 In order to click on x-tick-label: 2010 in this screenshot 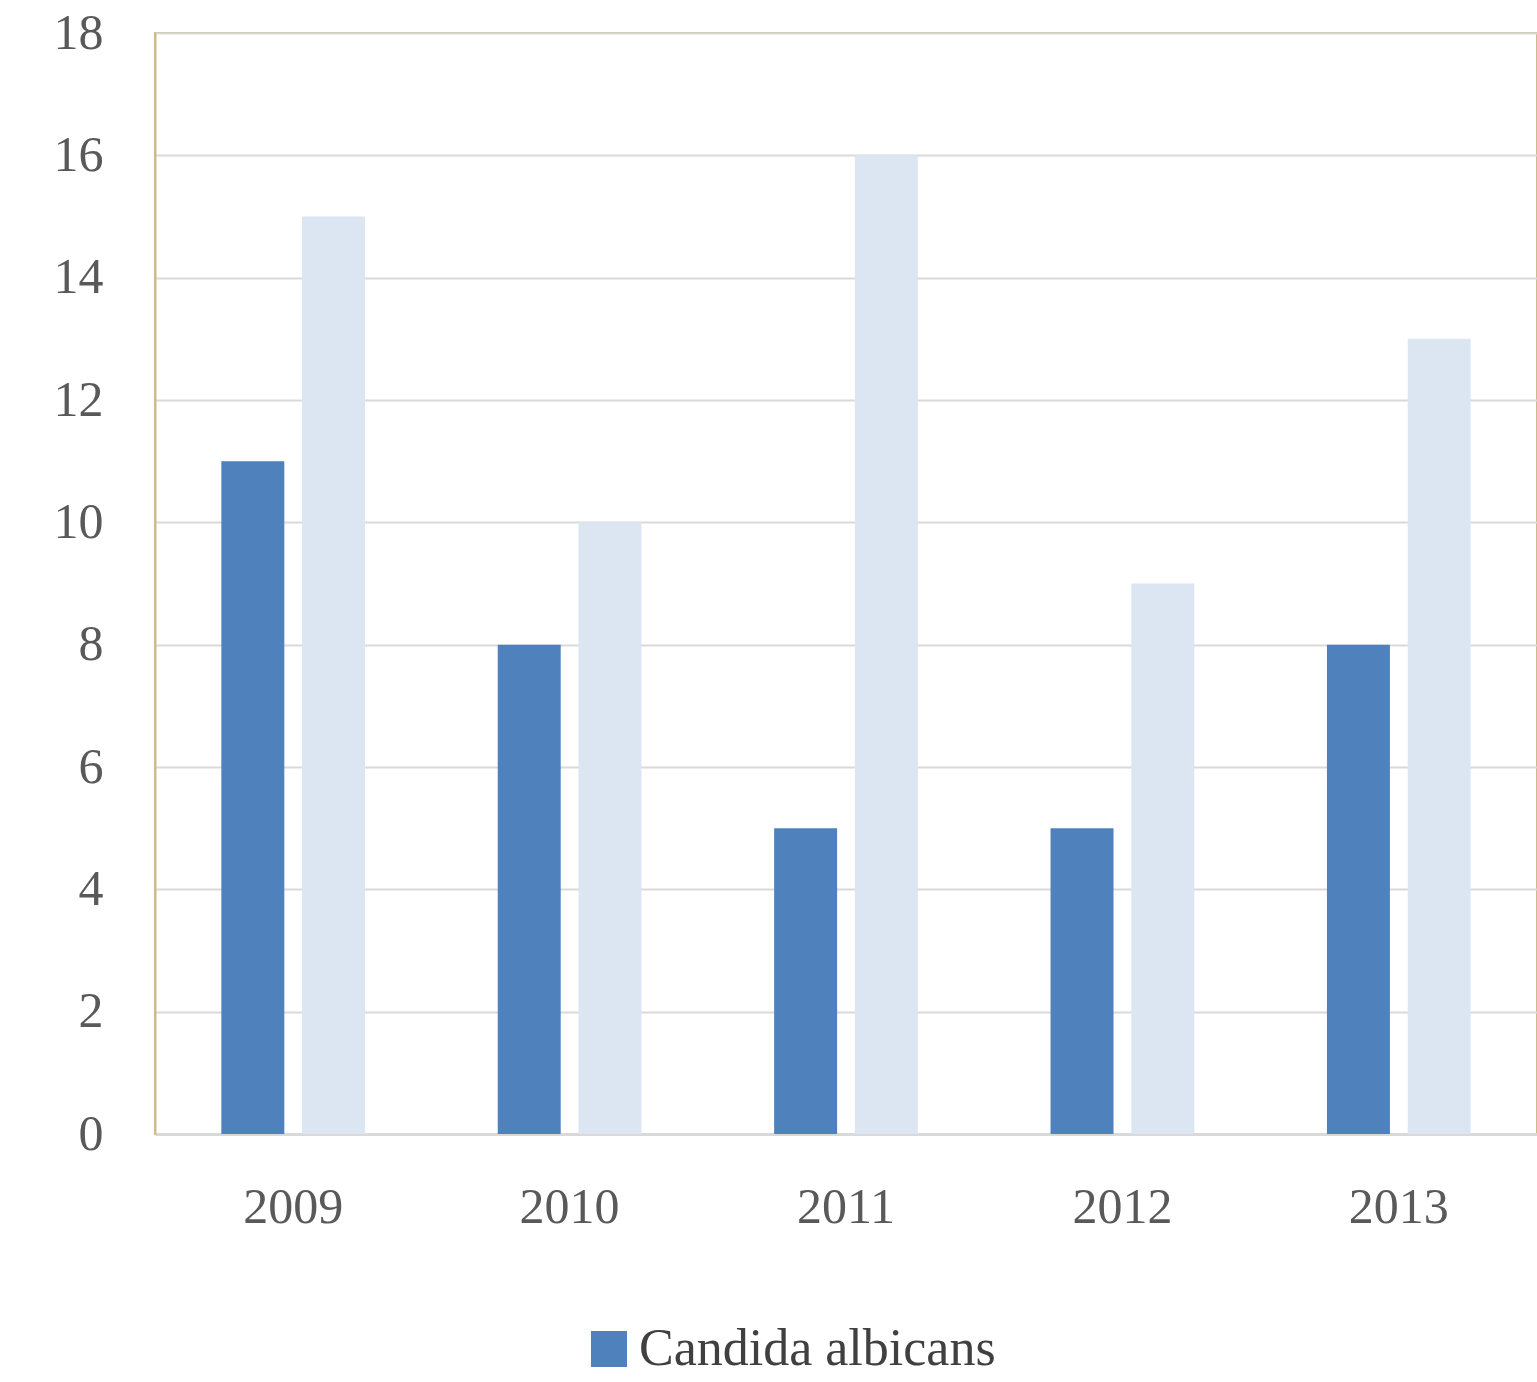, I will do `click(569, 1205)`.